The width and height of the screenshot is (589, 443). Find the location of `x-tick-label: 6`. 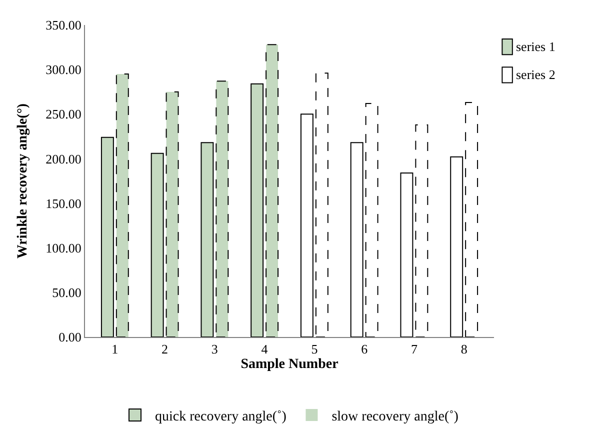

x-tick-label: 6 is located at coordinates (364, 349).